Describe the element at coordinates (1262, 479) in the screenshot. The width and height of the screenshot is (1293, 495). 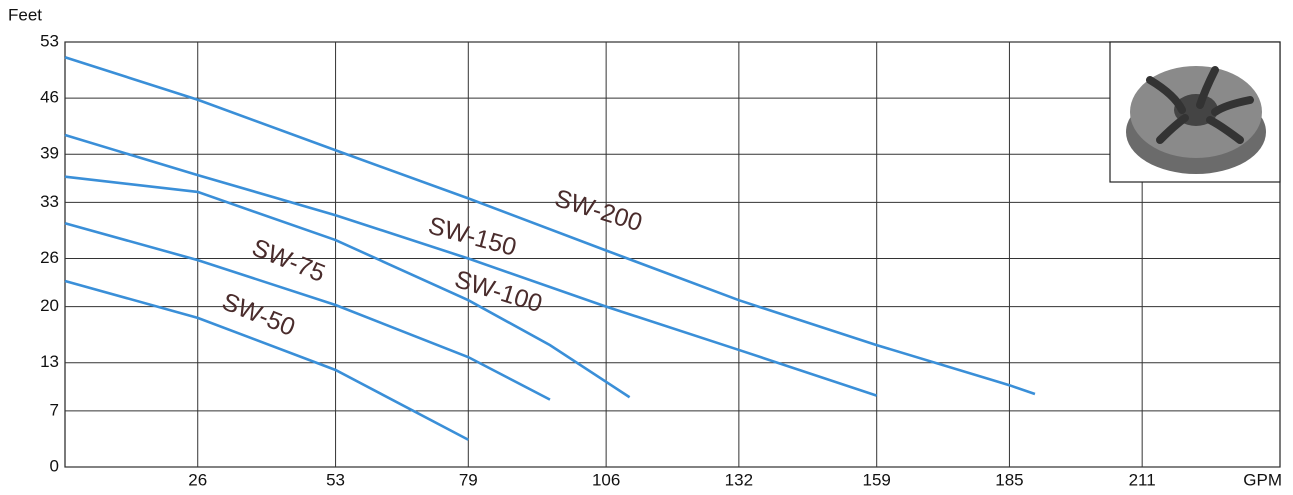
I see `x-axis-label: GPM` at that location.